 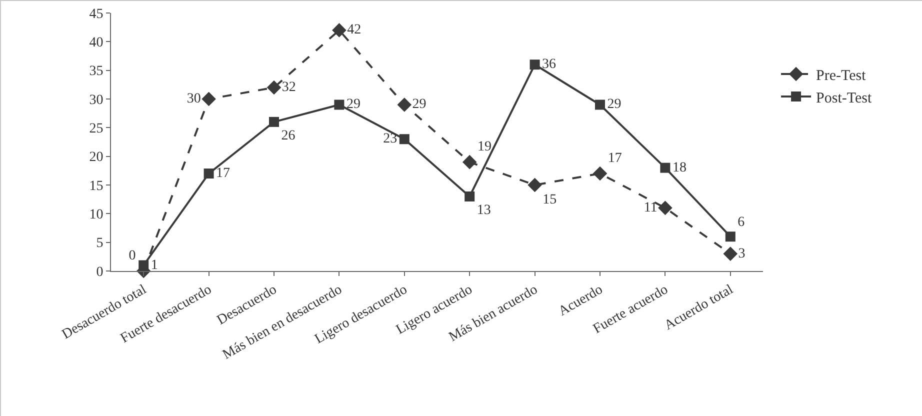 I want to click on y-tick-label: 30, so click(x=96, y=100).